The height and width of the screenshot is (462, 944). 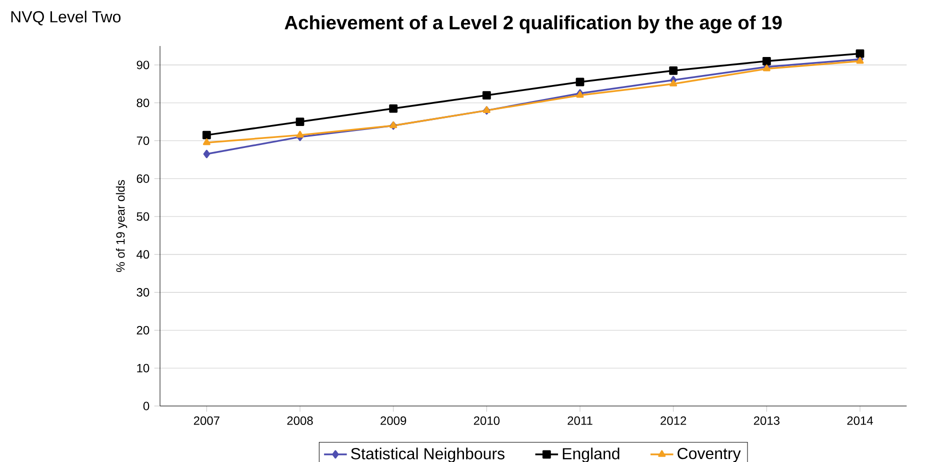 What do you see at coordinates (143, 65) in the screenshot?
I see `y-tick-label: 90` at bounding box center [143, 65].